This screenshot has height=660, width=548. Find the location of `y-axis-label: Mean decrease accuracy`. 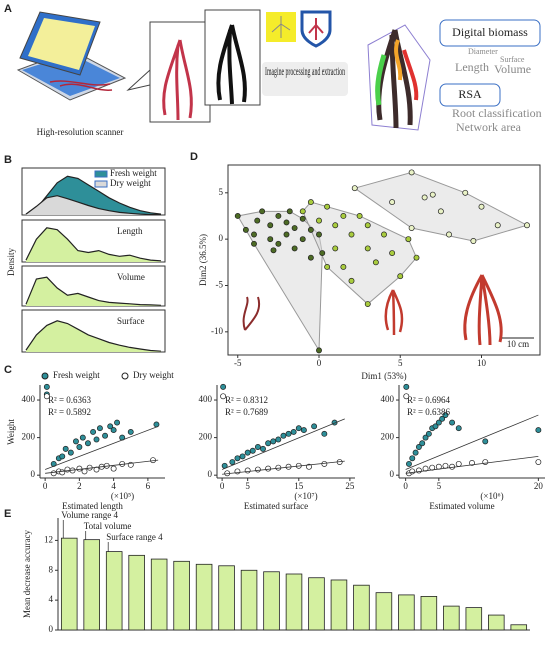

y-axis-label: Mean decrease accuracy is located at coordinates (27, 574).